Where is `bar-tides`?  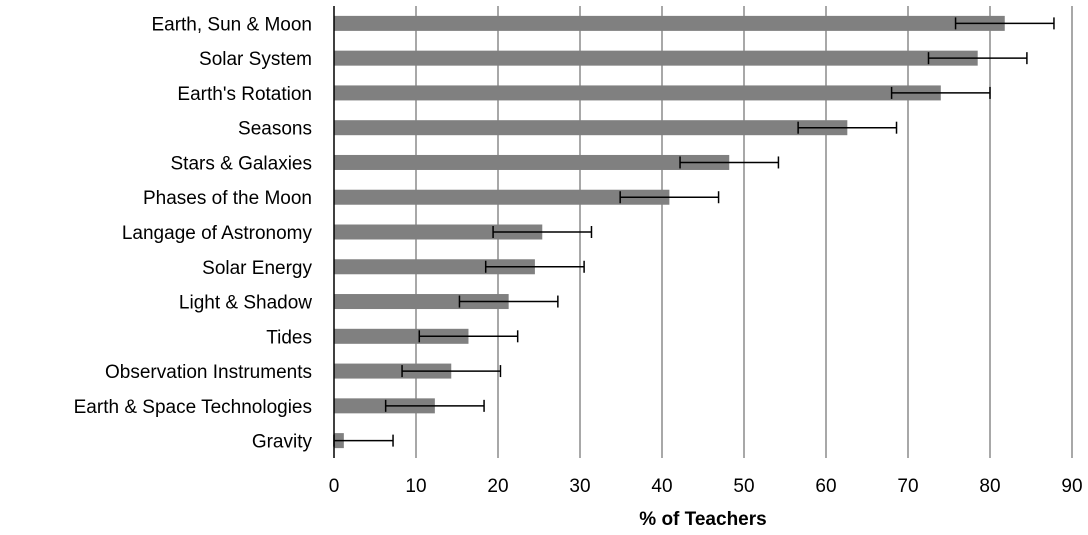 bar-tides is located at coordinates (401, 336).